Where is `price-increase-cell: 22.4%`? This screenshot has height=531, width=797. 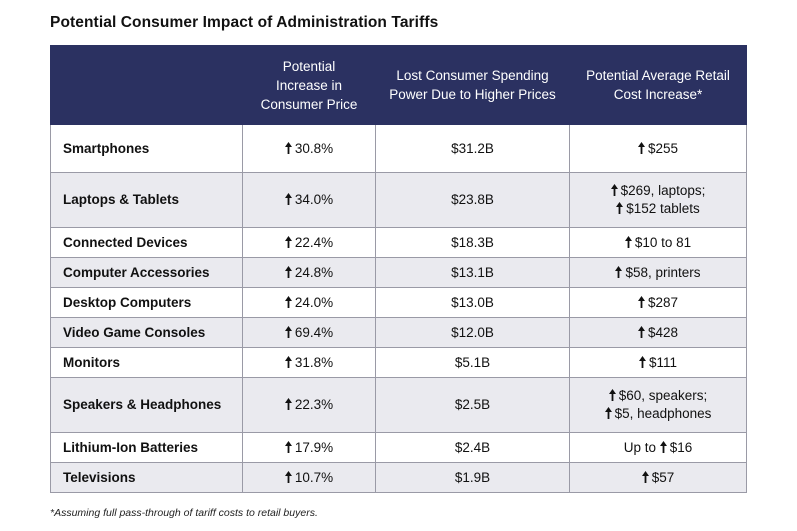 price-increase-cell: 22.4% is located at coordinates (309, 242).